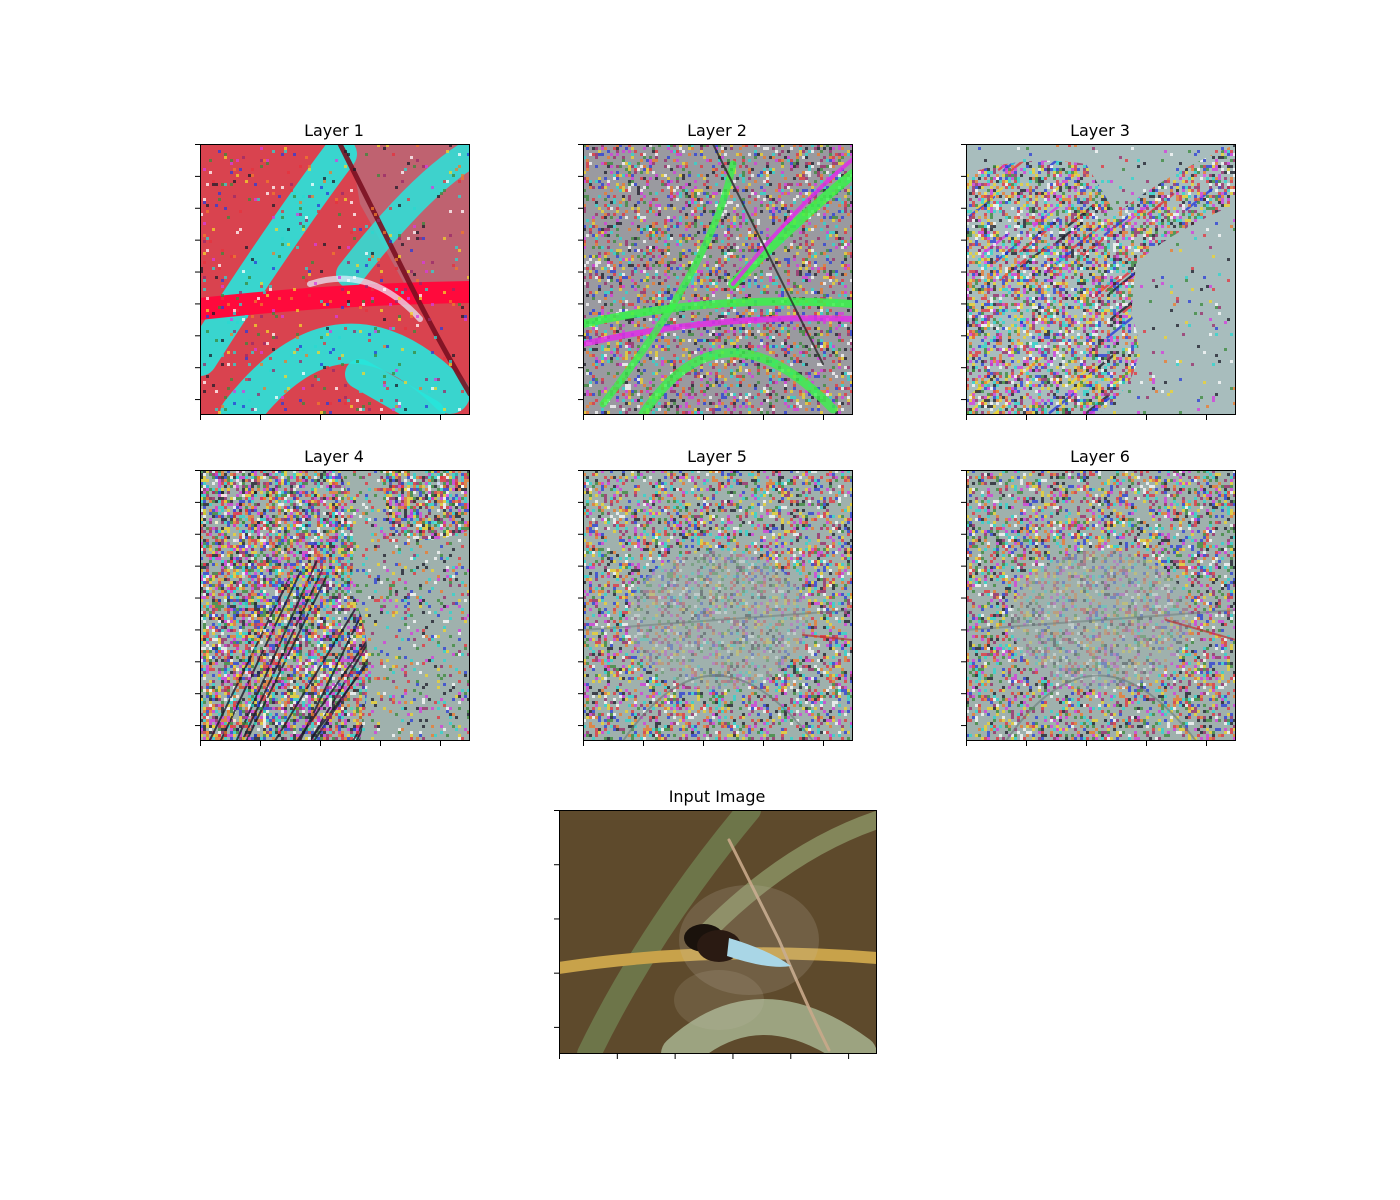  What do you see at coordinates (1100, 130) in the screenshot?
I see `panel-title-layer-3: Layer 3` at bounding box center [1100, 130].